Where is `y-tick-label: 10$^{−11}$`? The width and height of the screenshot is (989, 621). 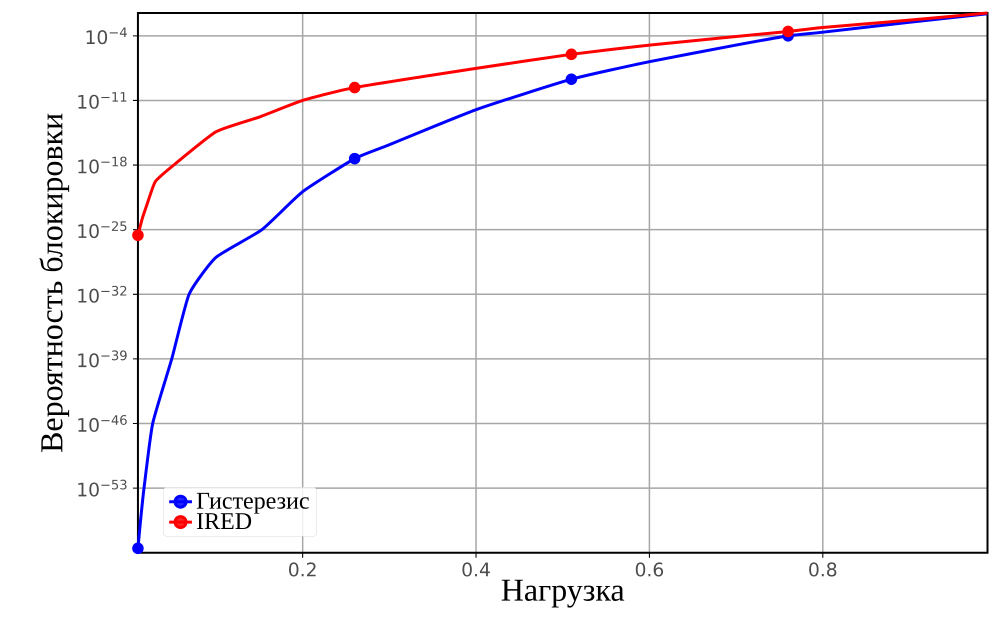
y-tick-label: 10$^{−11}$ is located at coordinates (102, 101).